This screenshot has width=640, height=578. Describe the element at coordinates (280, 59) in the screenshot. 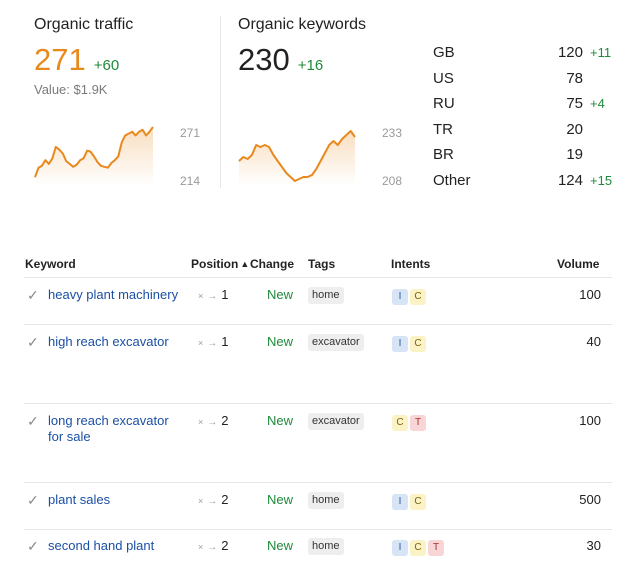

I see `organic-keywords-value-row: 230 +16` at that location.